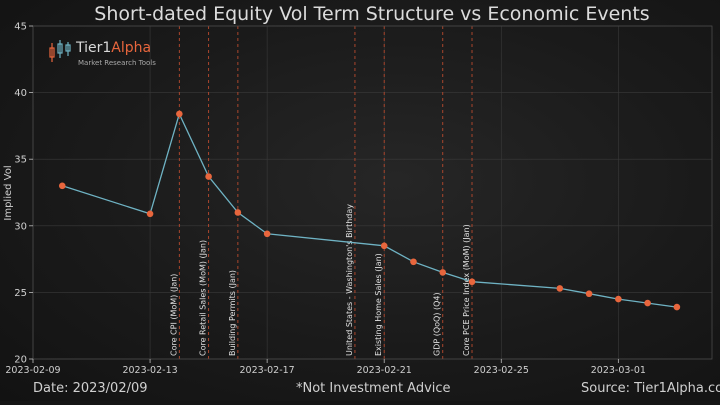  What do you see at coordinates (618, 370) in the screenshot?
I see `x-tick-label: 2023-03-01` at bounding box center [618, 370].